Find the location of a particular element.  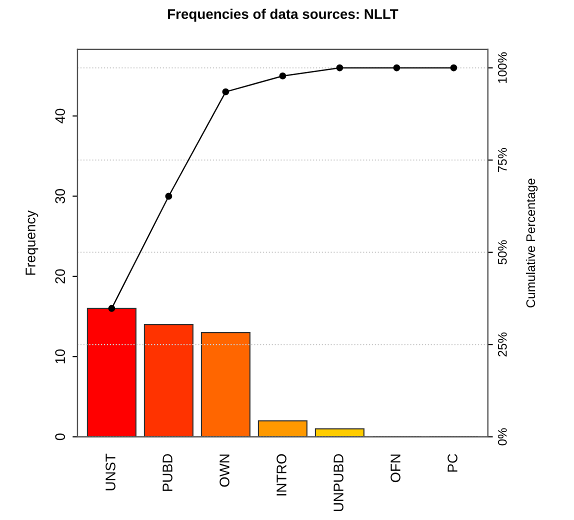

y-axis-title: Frequency is located at coordinates (32, 242).